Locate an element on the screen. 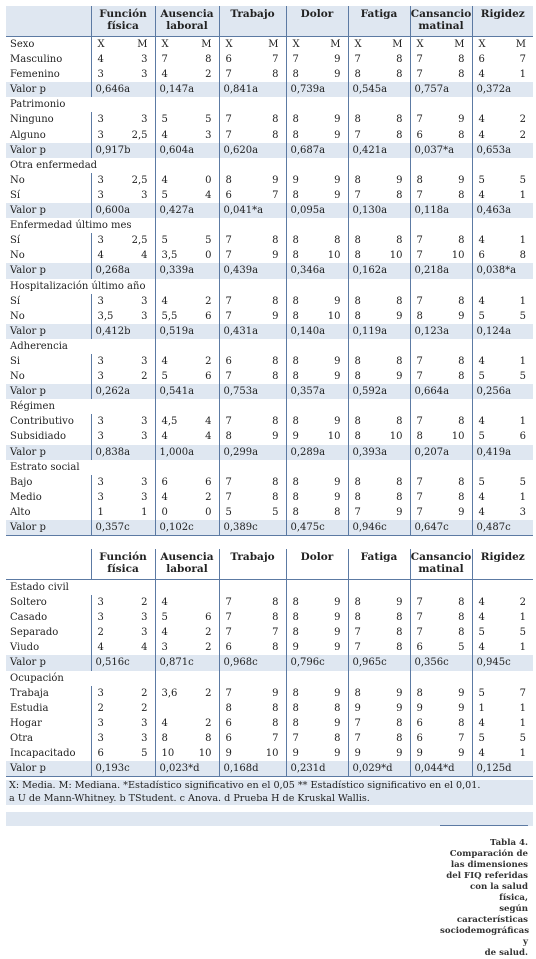 This screenshot has width=536, height=959. stat-cell: 8 10 is located at coordinates (378, 256).